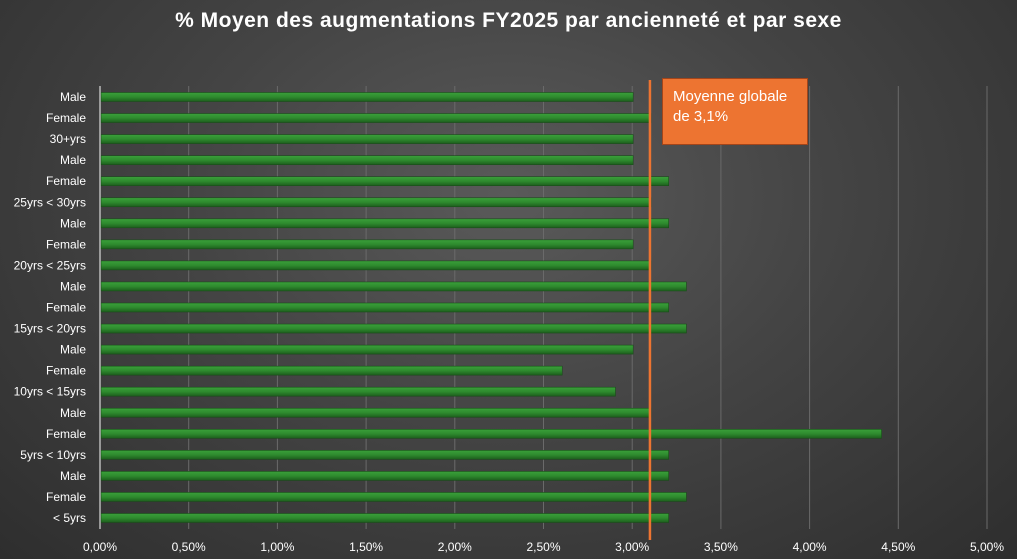 This screenshot has height=559, width=1017. What do you see at coordinates (810, 547) in the screenshot?
I see `x-tick-label: 4,00%` at bounding box center [810, 547].